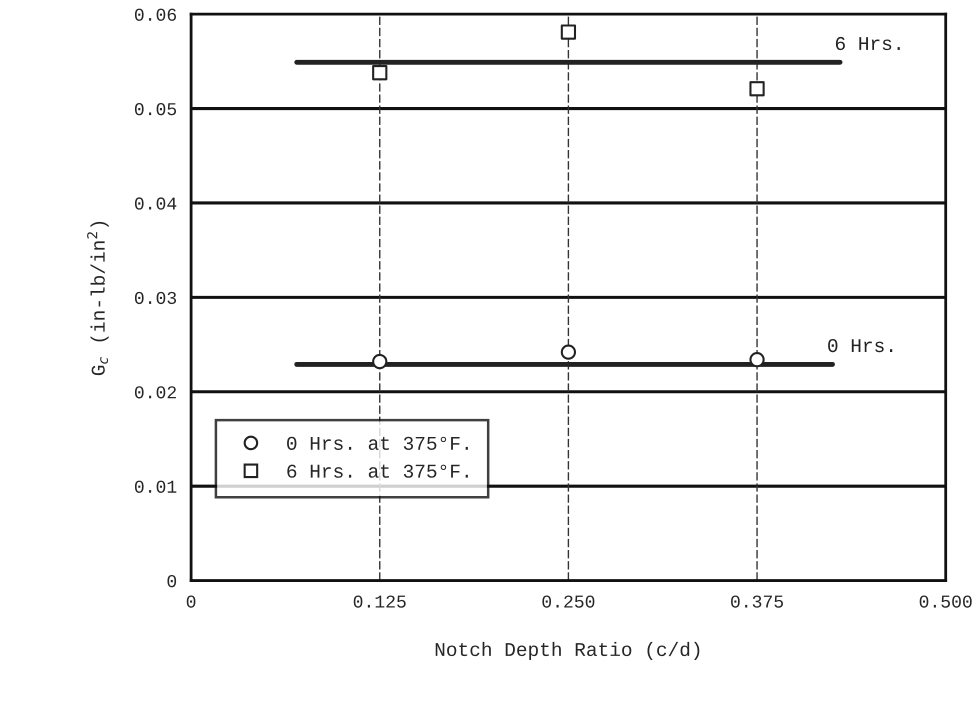 The image size is (980, 708). Describe the element at coordinates (155, 109) in the screenshot. I see `y-tick-label: 0.05` at that location.